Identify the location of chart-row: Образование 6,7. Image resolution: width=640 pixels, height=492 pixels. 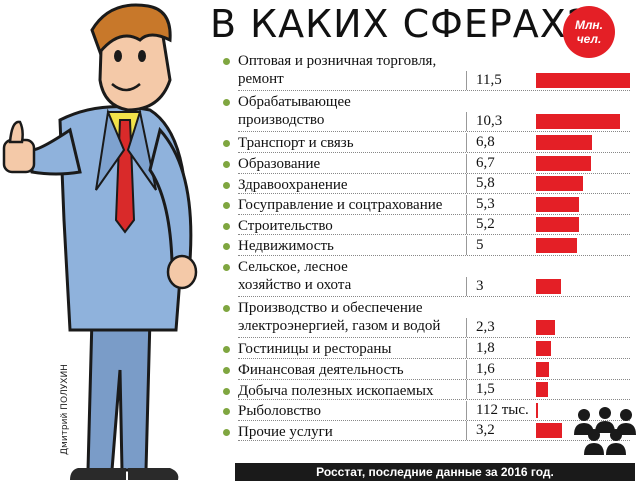
(320, 163).